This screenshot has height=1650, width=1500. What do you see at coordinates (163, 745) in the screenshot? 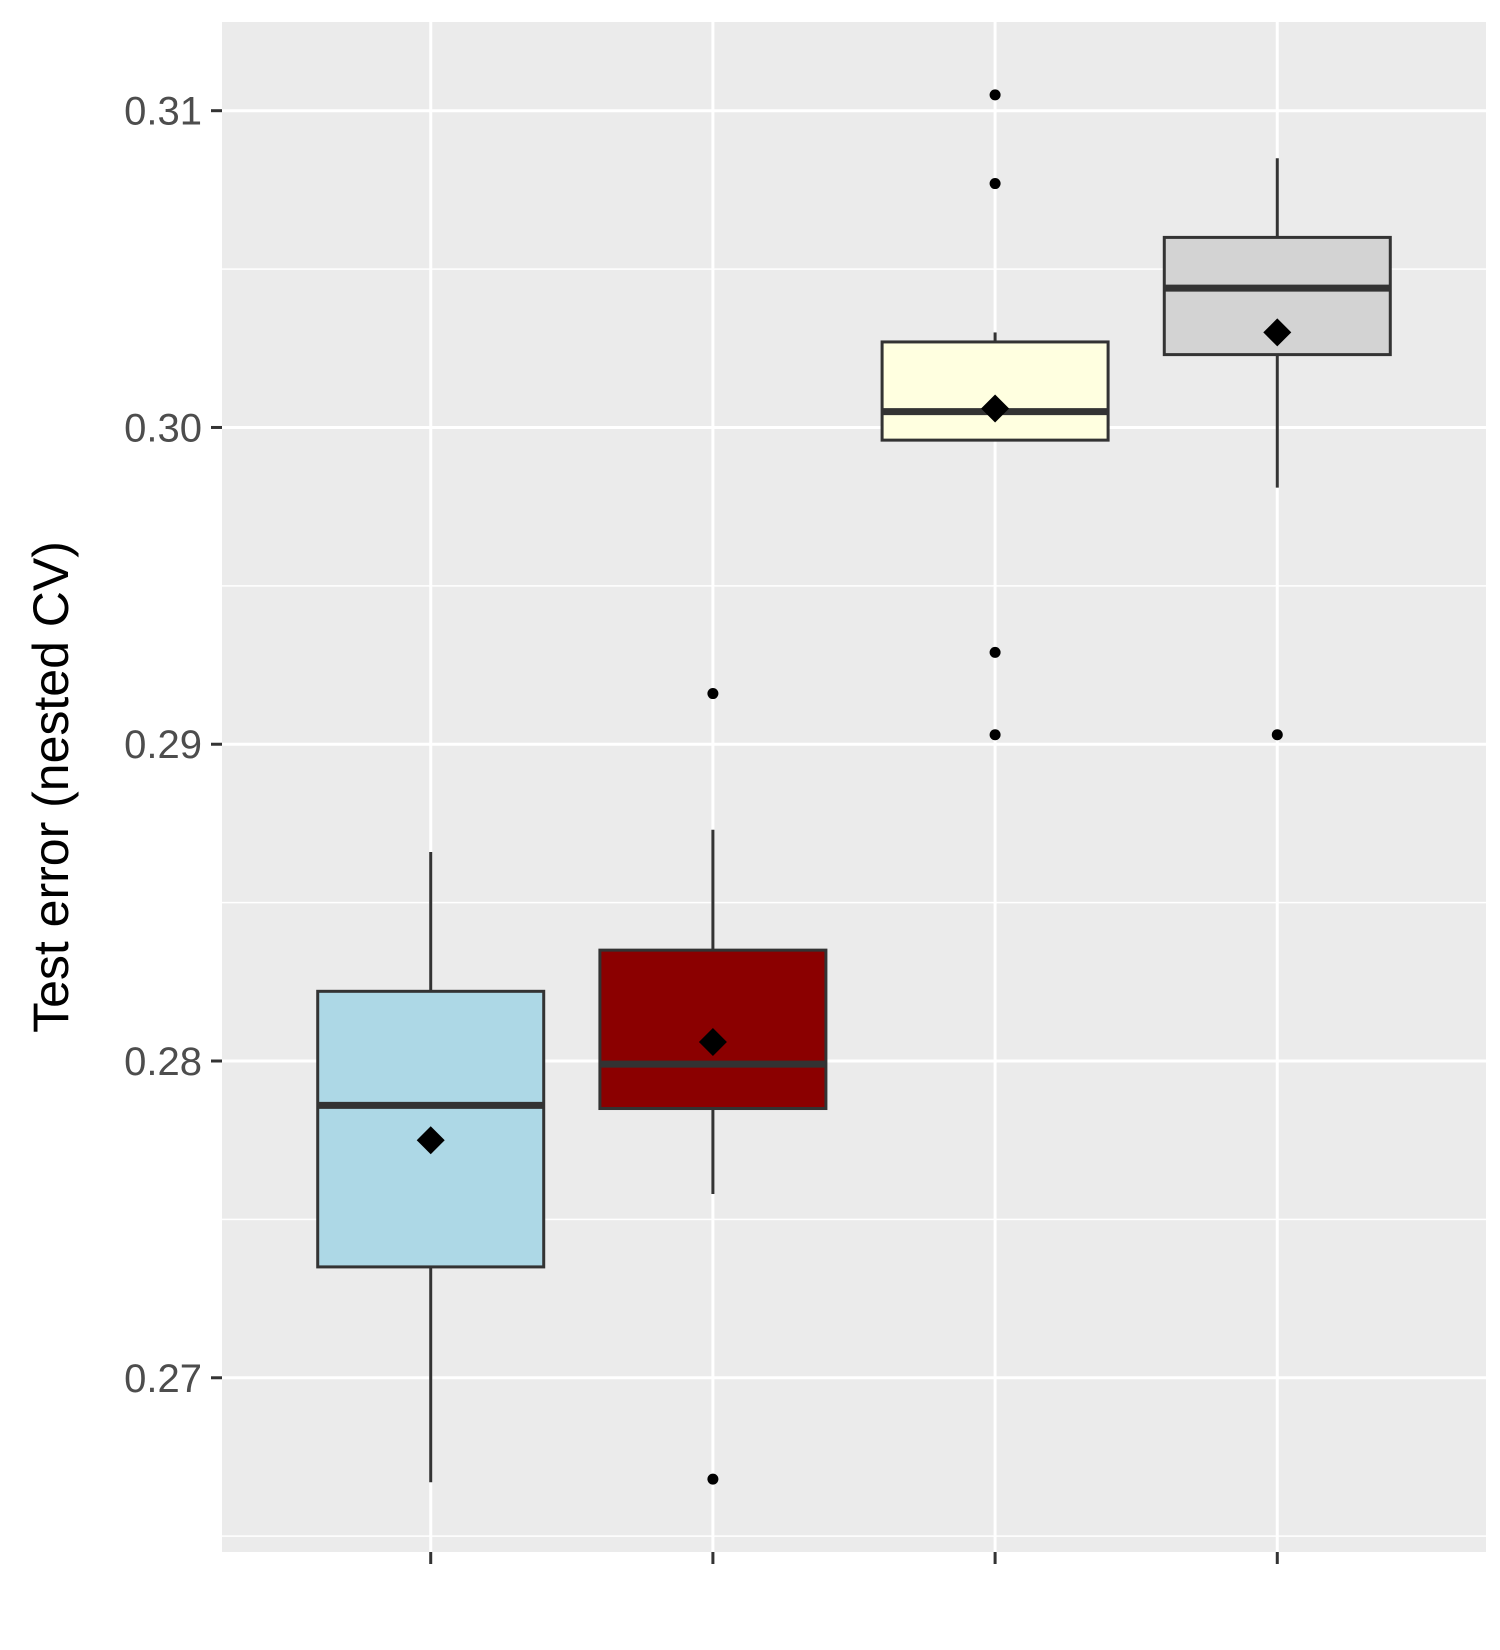
I see `y-tick-label: 0.29` at bounding box center [163, 745].